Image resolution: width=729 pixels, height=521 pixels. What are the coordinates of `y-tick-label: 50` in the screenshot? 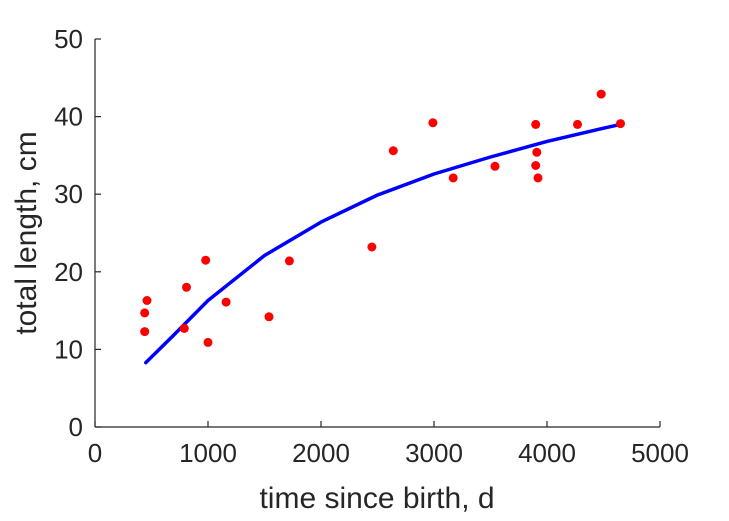 It's located at (68, 39).